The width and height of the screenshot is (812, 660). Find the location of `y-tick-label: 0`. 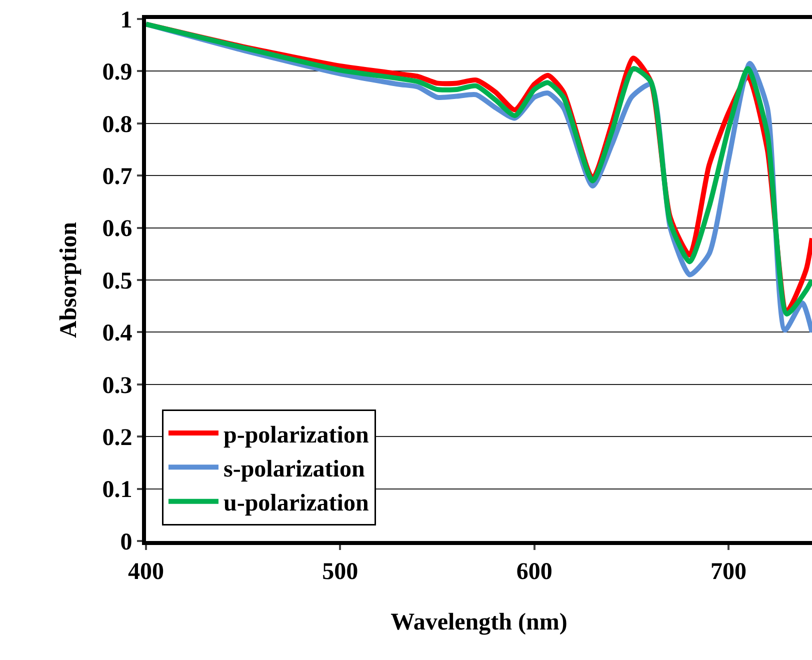

y-tick-label: 0 is located at coordinates (126, 542).